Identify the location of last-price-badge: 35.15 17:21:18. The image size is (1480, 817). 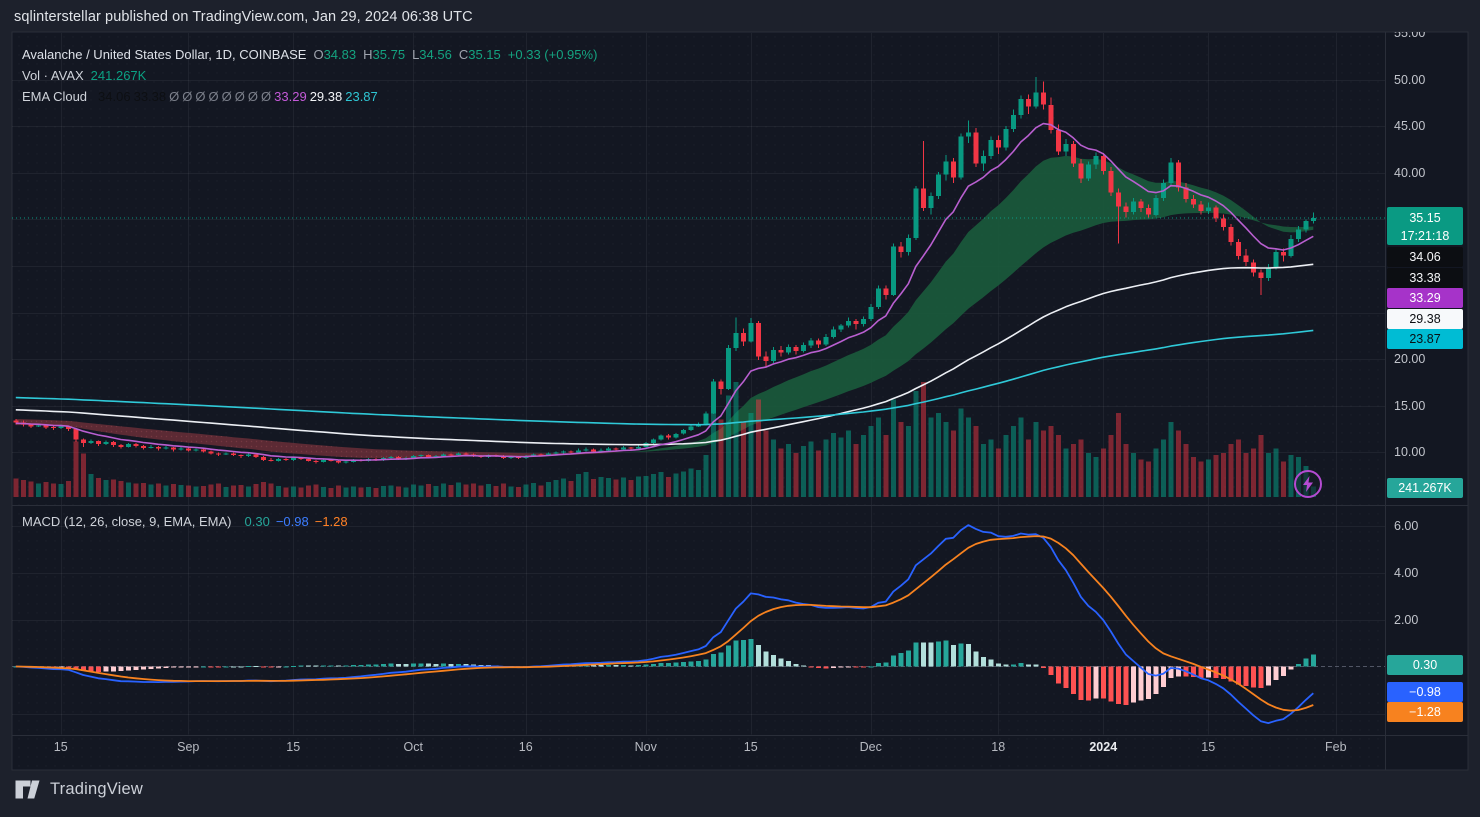
(1425, 226).